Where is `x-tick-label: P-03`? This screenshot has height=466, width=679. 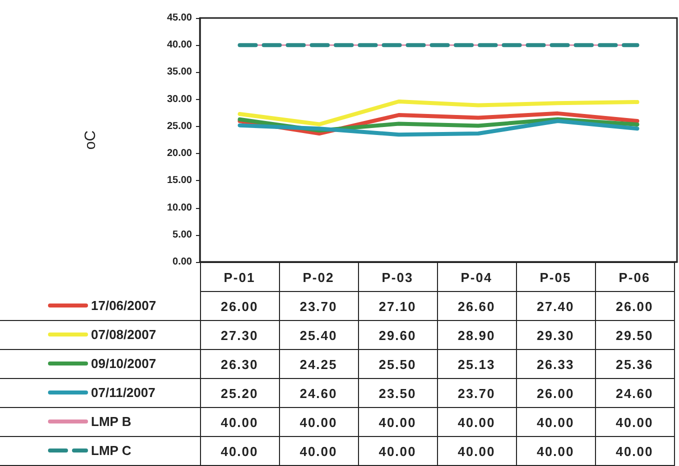
x-tick-label: P-03 is located at coordinates (397, 277).